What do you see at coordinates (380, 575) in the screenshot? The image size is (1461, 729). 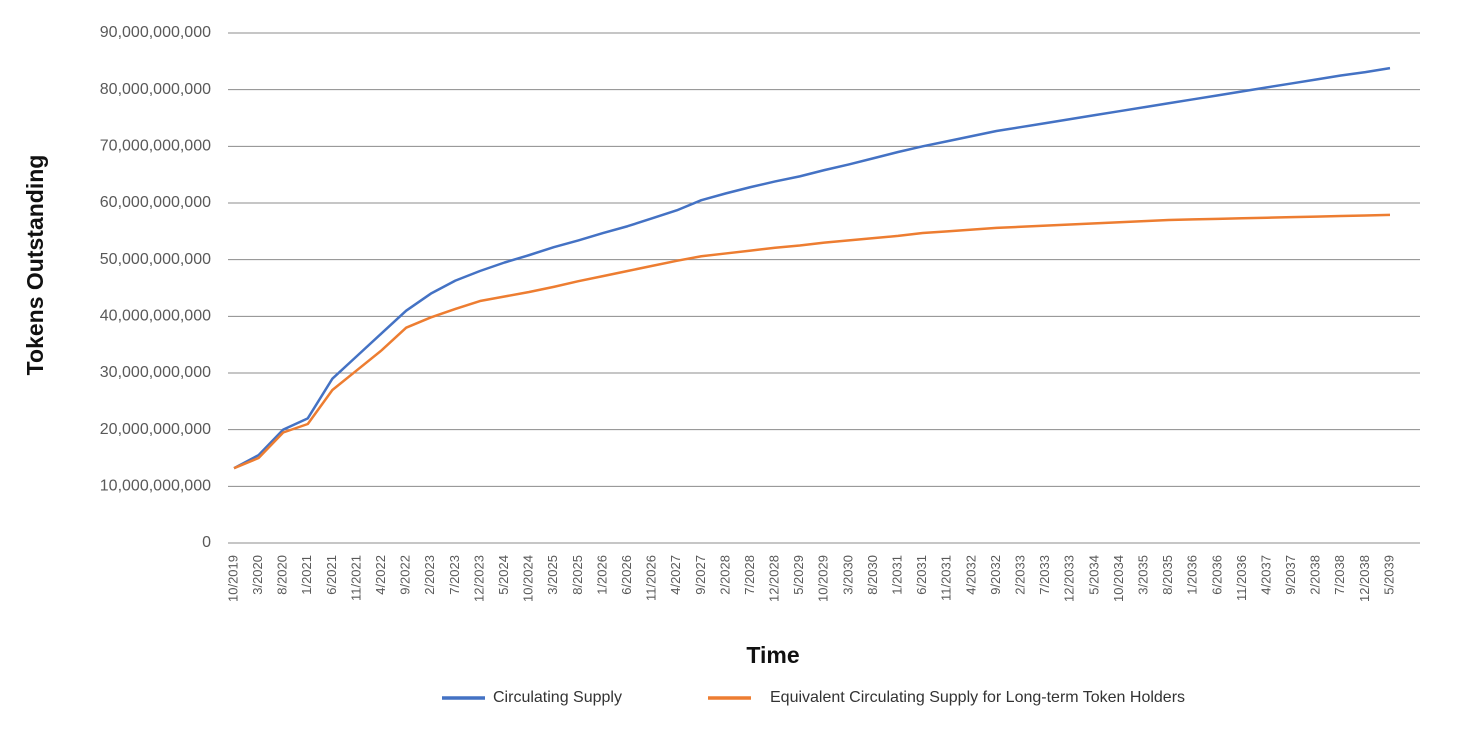 I see `x-tick-label: 4/2022` at bounding box center [380, 575].